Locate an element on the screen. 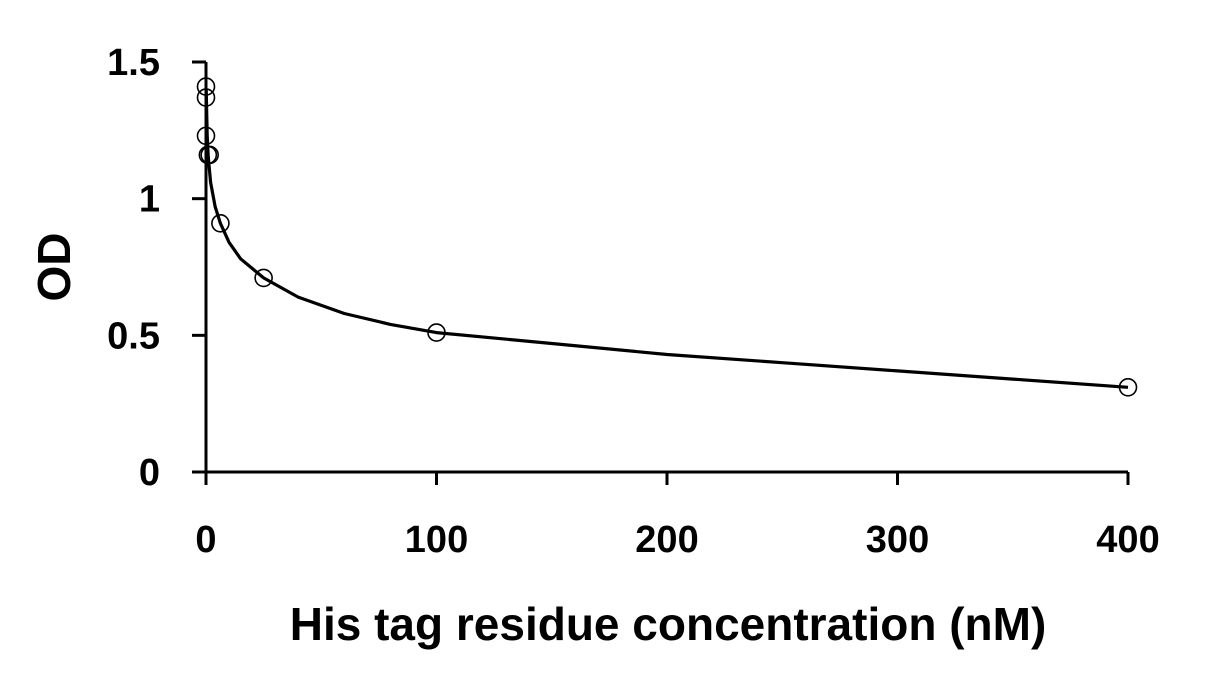 The height and width of the screenshot is (683, 1205). x-axis-title: His tag residue concentration (nM) is located at coordinates (668, 624).